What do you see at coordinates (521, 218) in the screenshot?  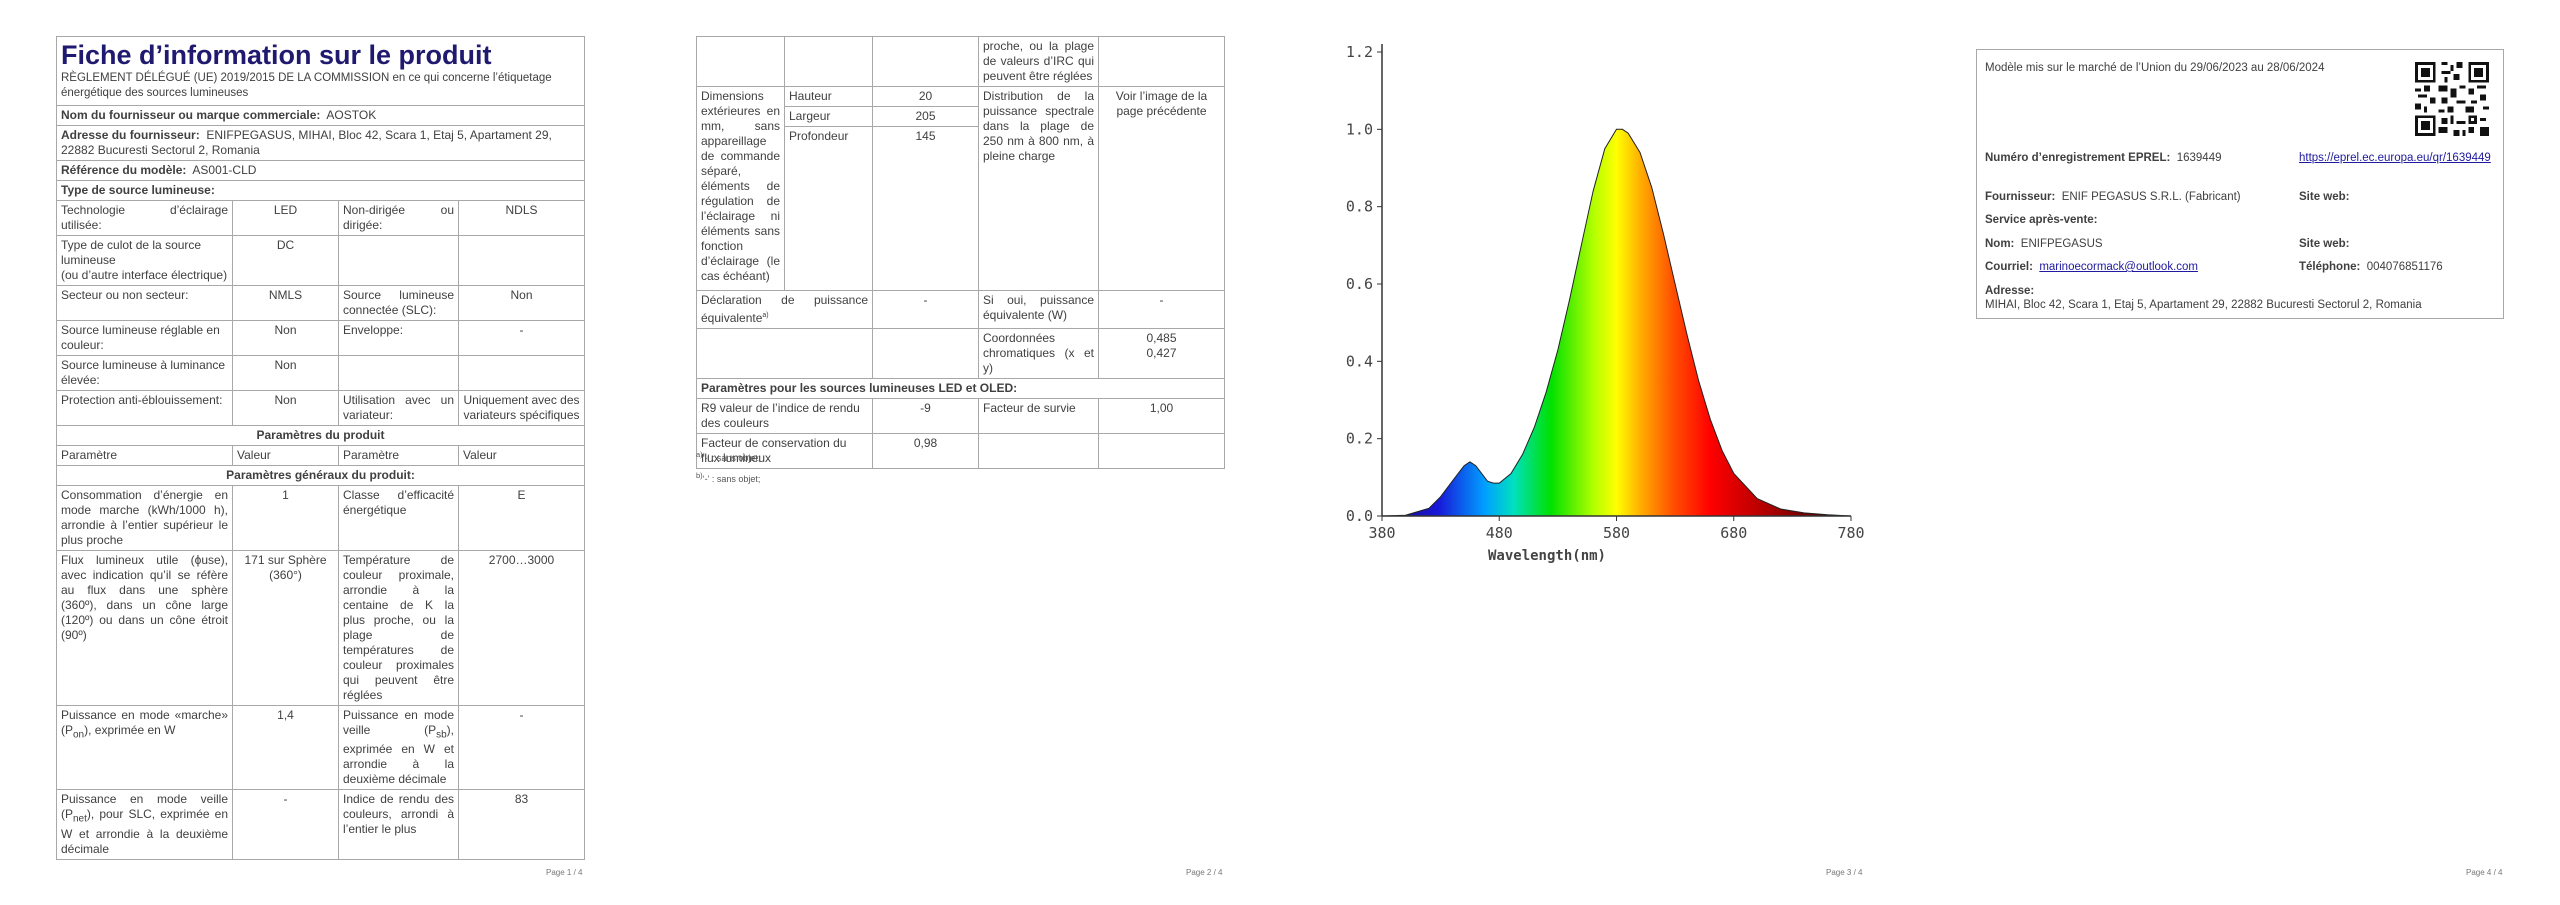 I see `directional-value: NDLS` at bounding box center [521, 218].